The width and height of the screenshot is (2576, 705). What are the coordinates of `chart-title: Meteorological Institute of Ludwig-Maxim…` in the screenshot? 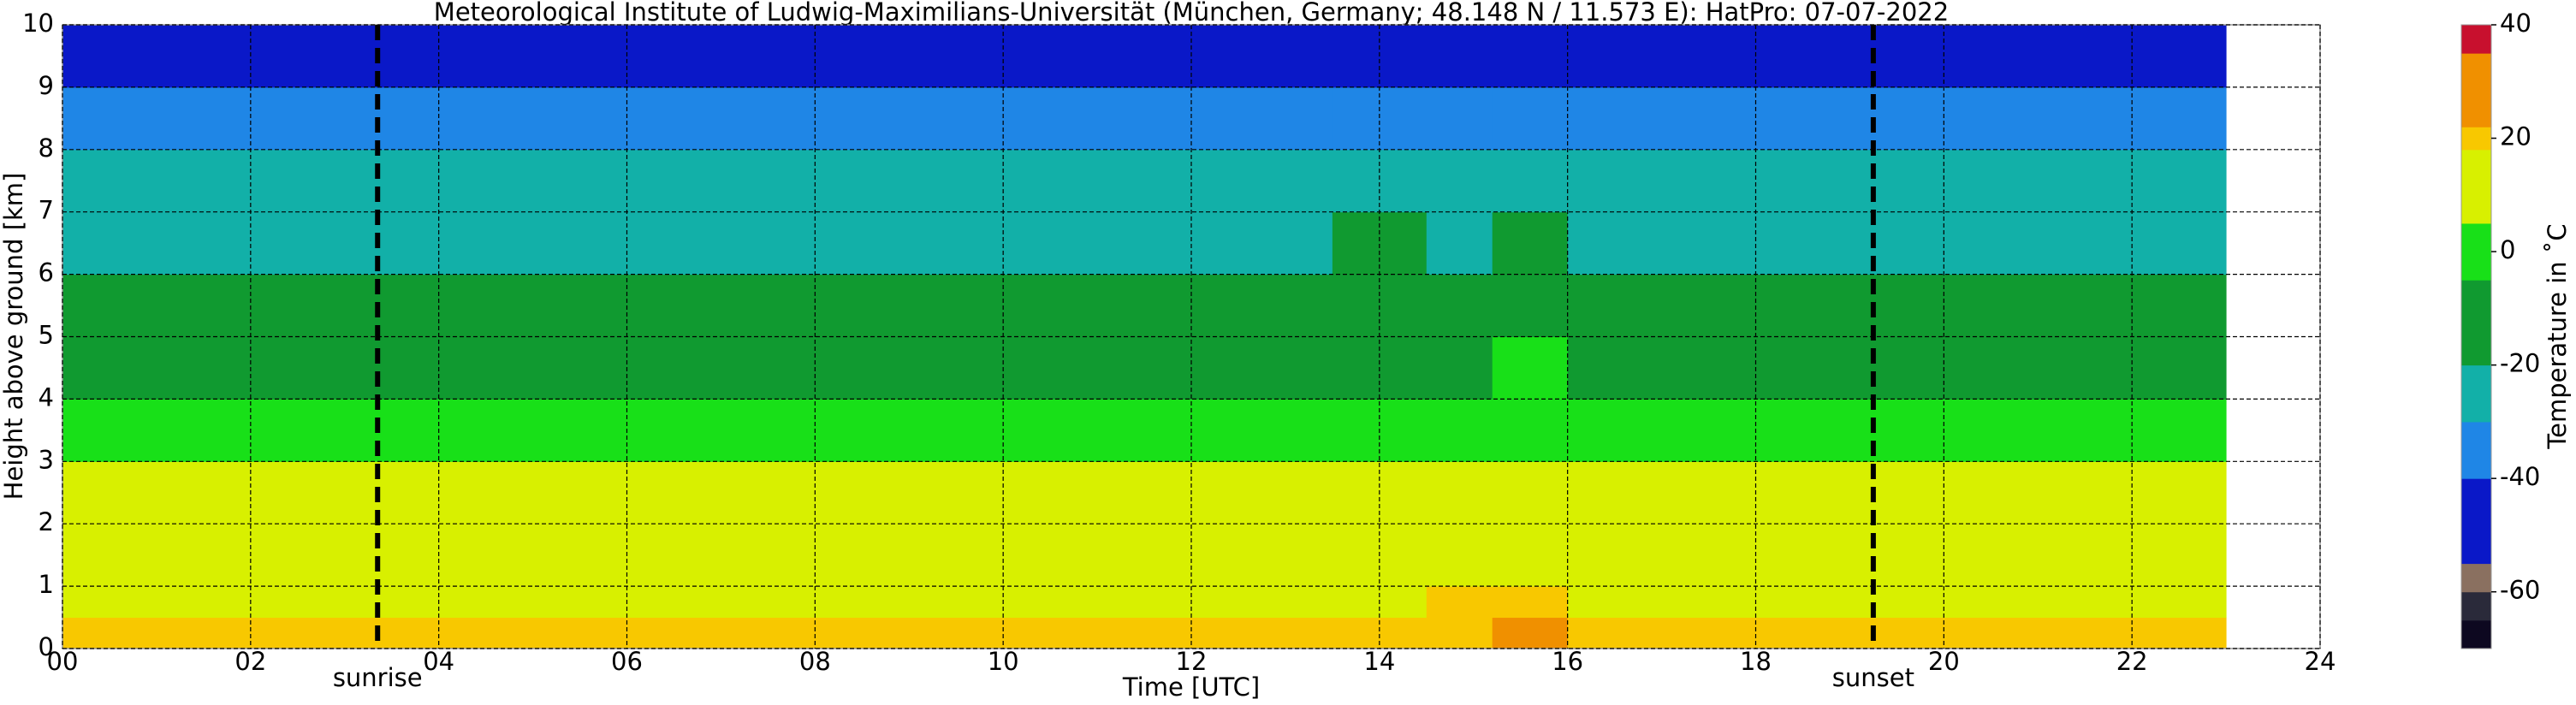 It's located at (1191, 13).